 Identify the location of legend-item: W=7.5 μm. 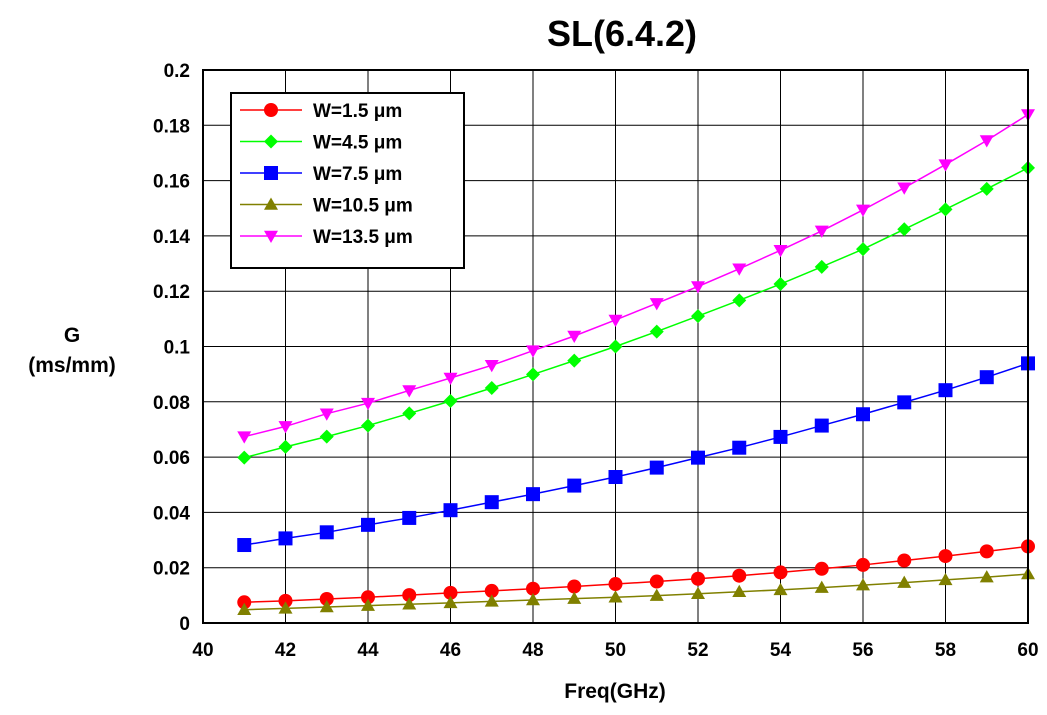
(321, 174).